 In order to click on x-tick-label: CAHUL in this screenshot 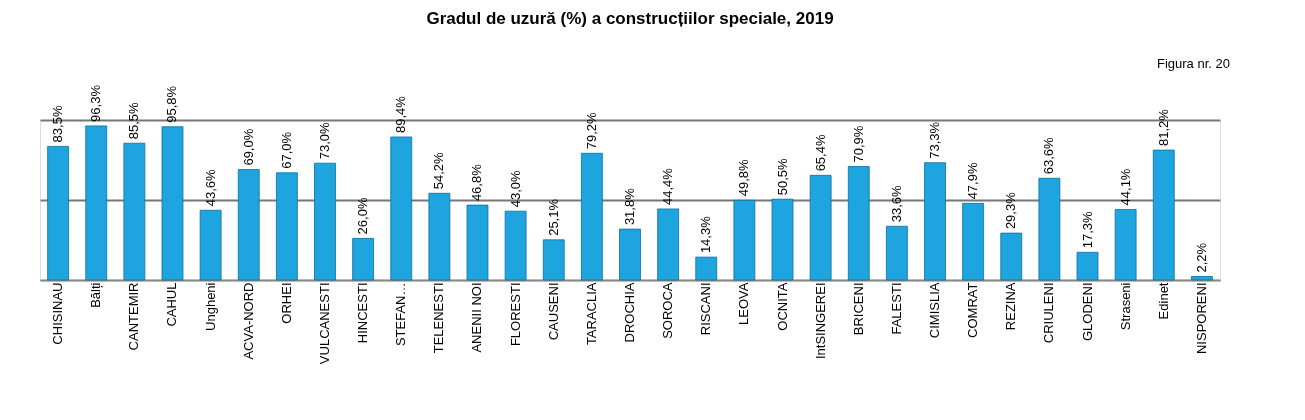, I will do `click(172, 304)`.